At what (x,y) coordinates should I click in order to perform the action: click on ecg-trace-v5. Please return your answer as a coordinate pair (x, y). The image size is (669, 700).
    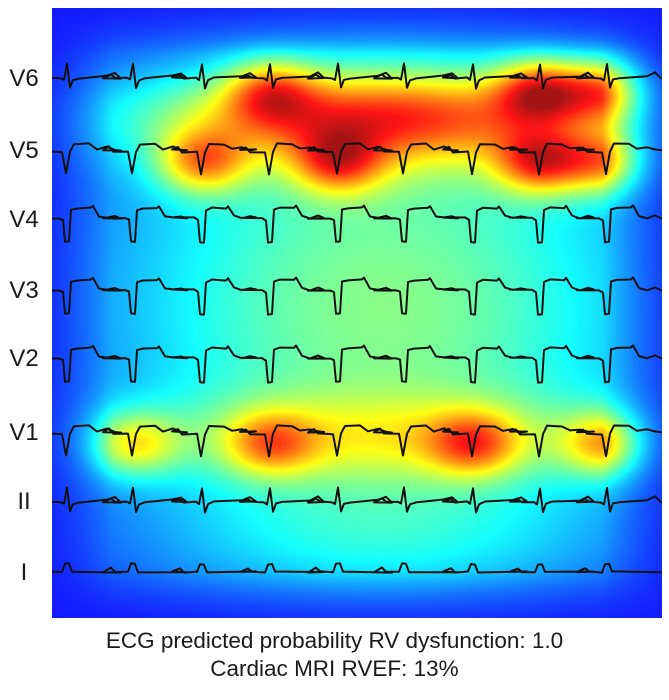
    Looking at the image, I should click on (357, 159).